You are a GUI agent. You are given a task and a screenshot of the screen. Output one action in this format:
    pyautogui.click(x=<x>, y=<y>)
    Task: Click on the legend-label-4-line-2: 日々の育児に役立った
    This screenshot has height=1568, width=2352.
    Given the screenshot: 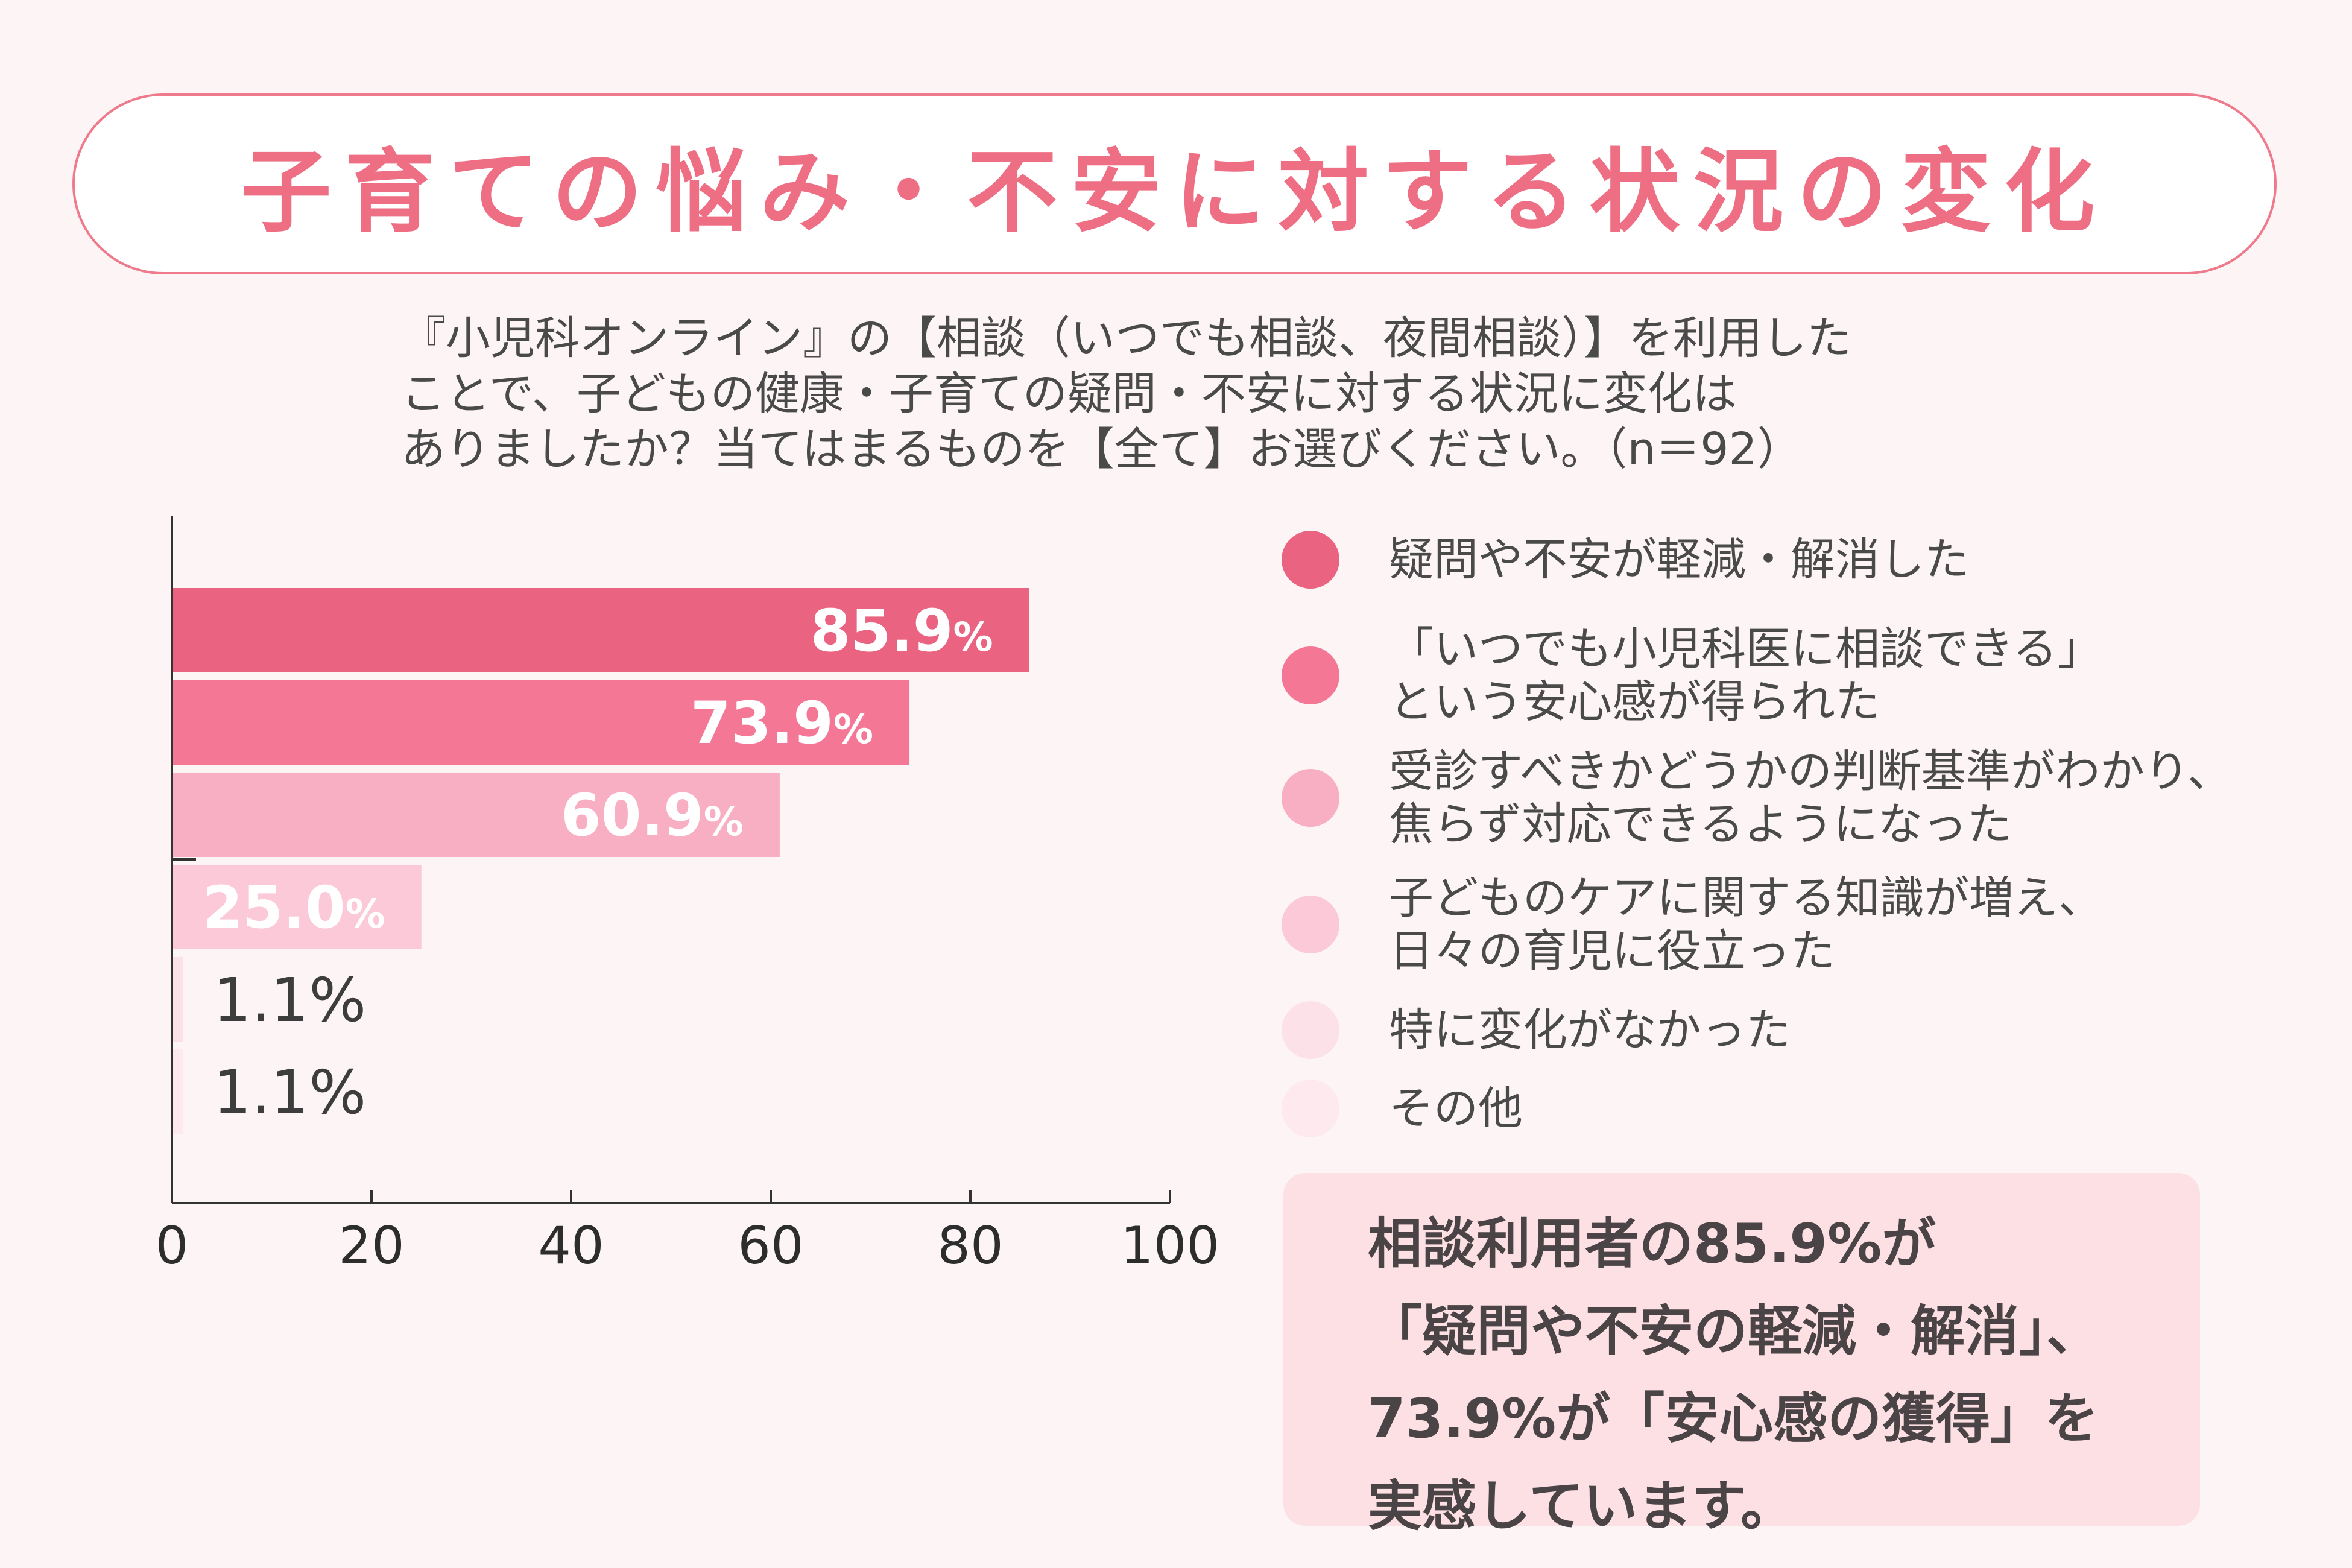 What is the action you would take?
    pyautogui.click(x=1612, y=951)
    